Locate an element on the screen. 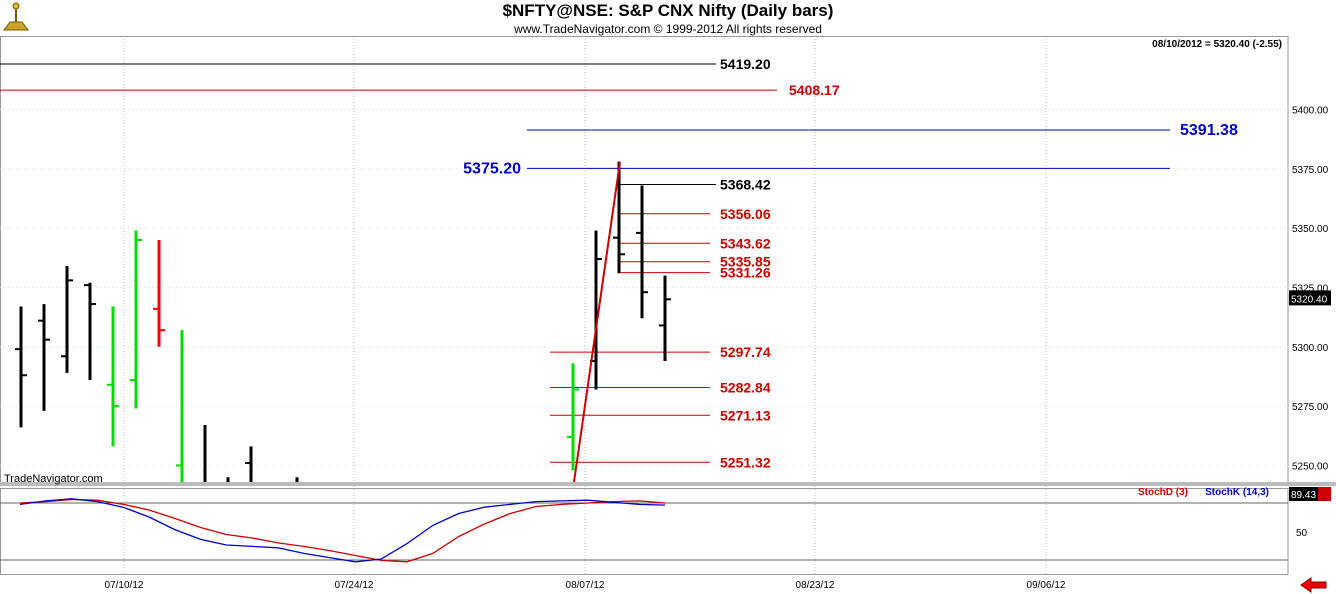 This screenshot has width=1336, height=594. chart-title: $NFTY@NSE: S&P CNX Nifty (Daily bars) is located at coordinates (668, 10).